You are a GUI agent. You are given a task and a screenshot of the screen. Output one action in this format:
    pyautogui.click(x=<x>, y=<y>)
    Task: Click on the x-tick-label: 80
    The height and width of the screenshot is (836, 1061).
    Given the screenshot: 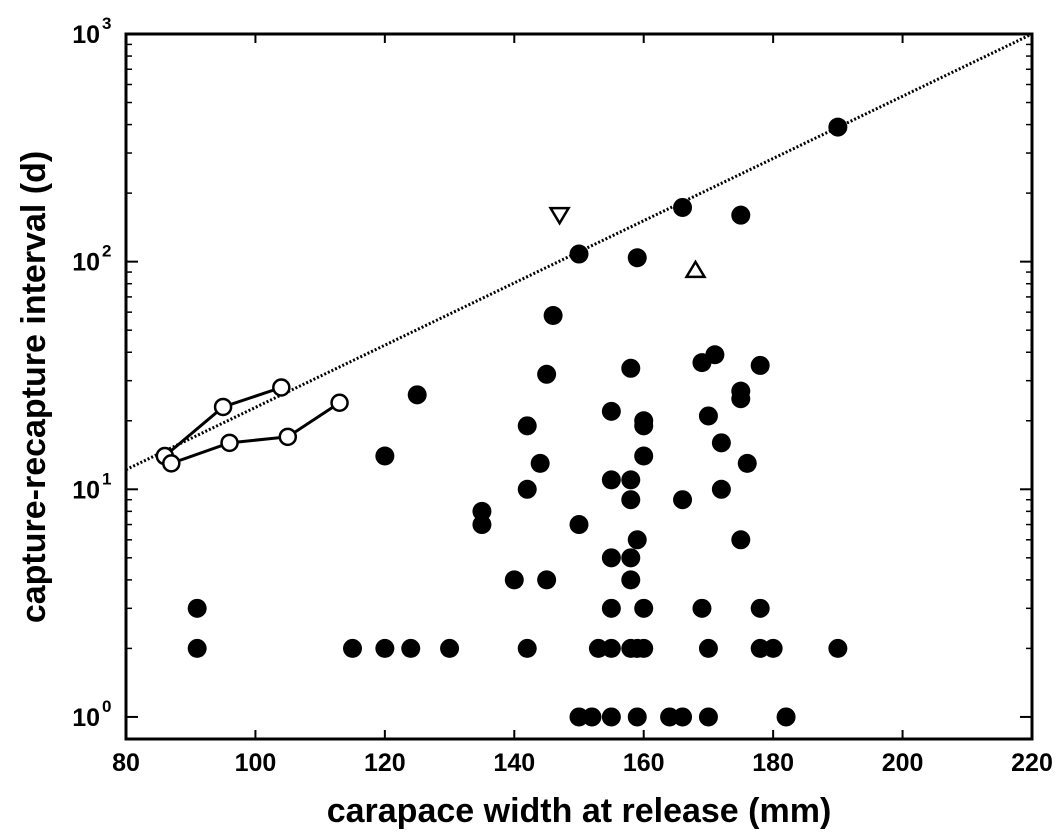 What is the action you would take?
    pyautogui.click(x=126, y=763)
    